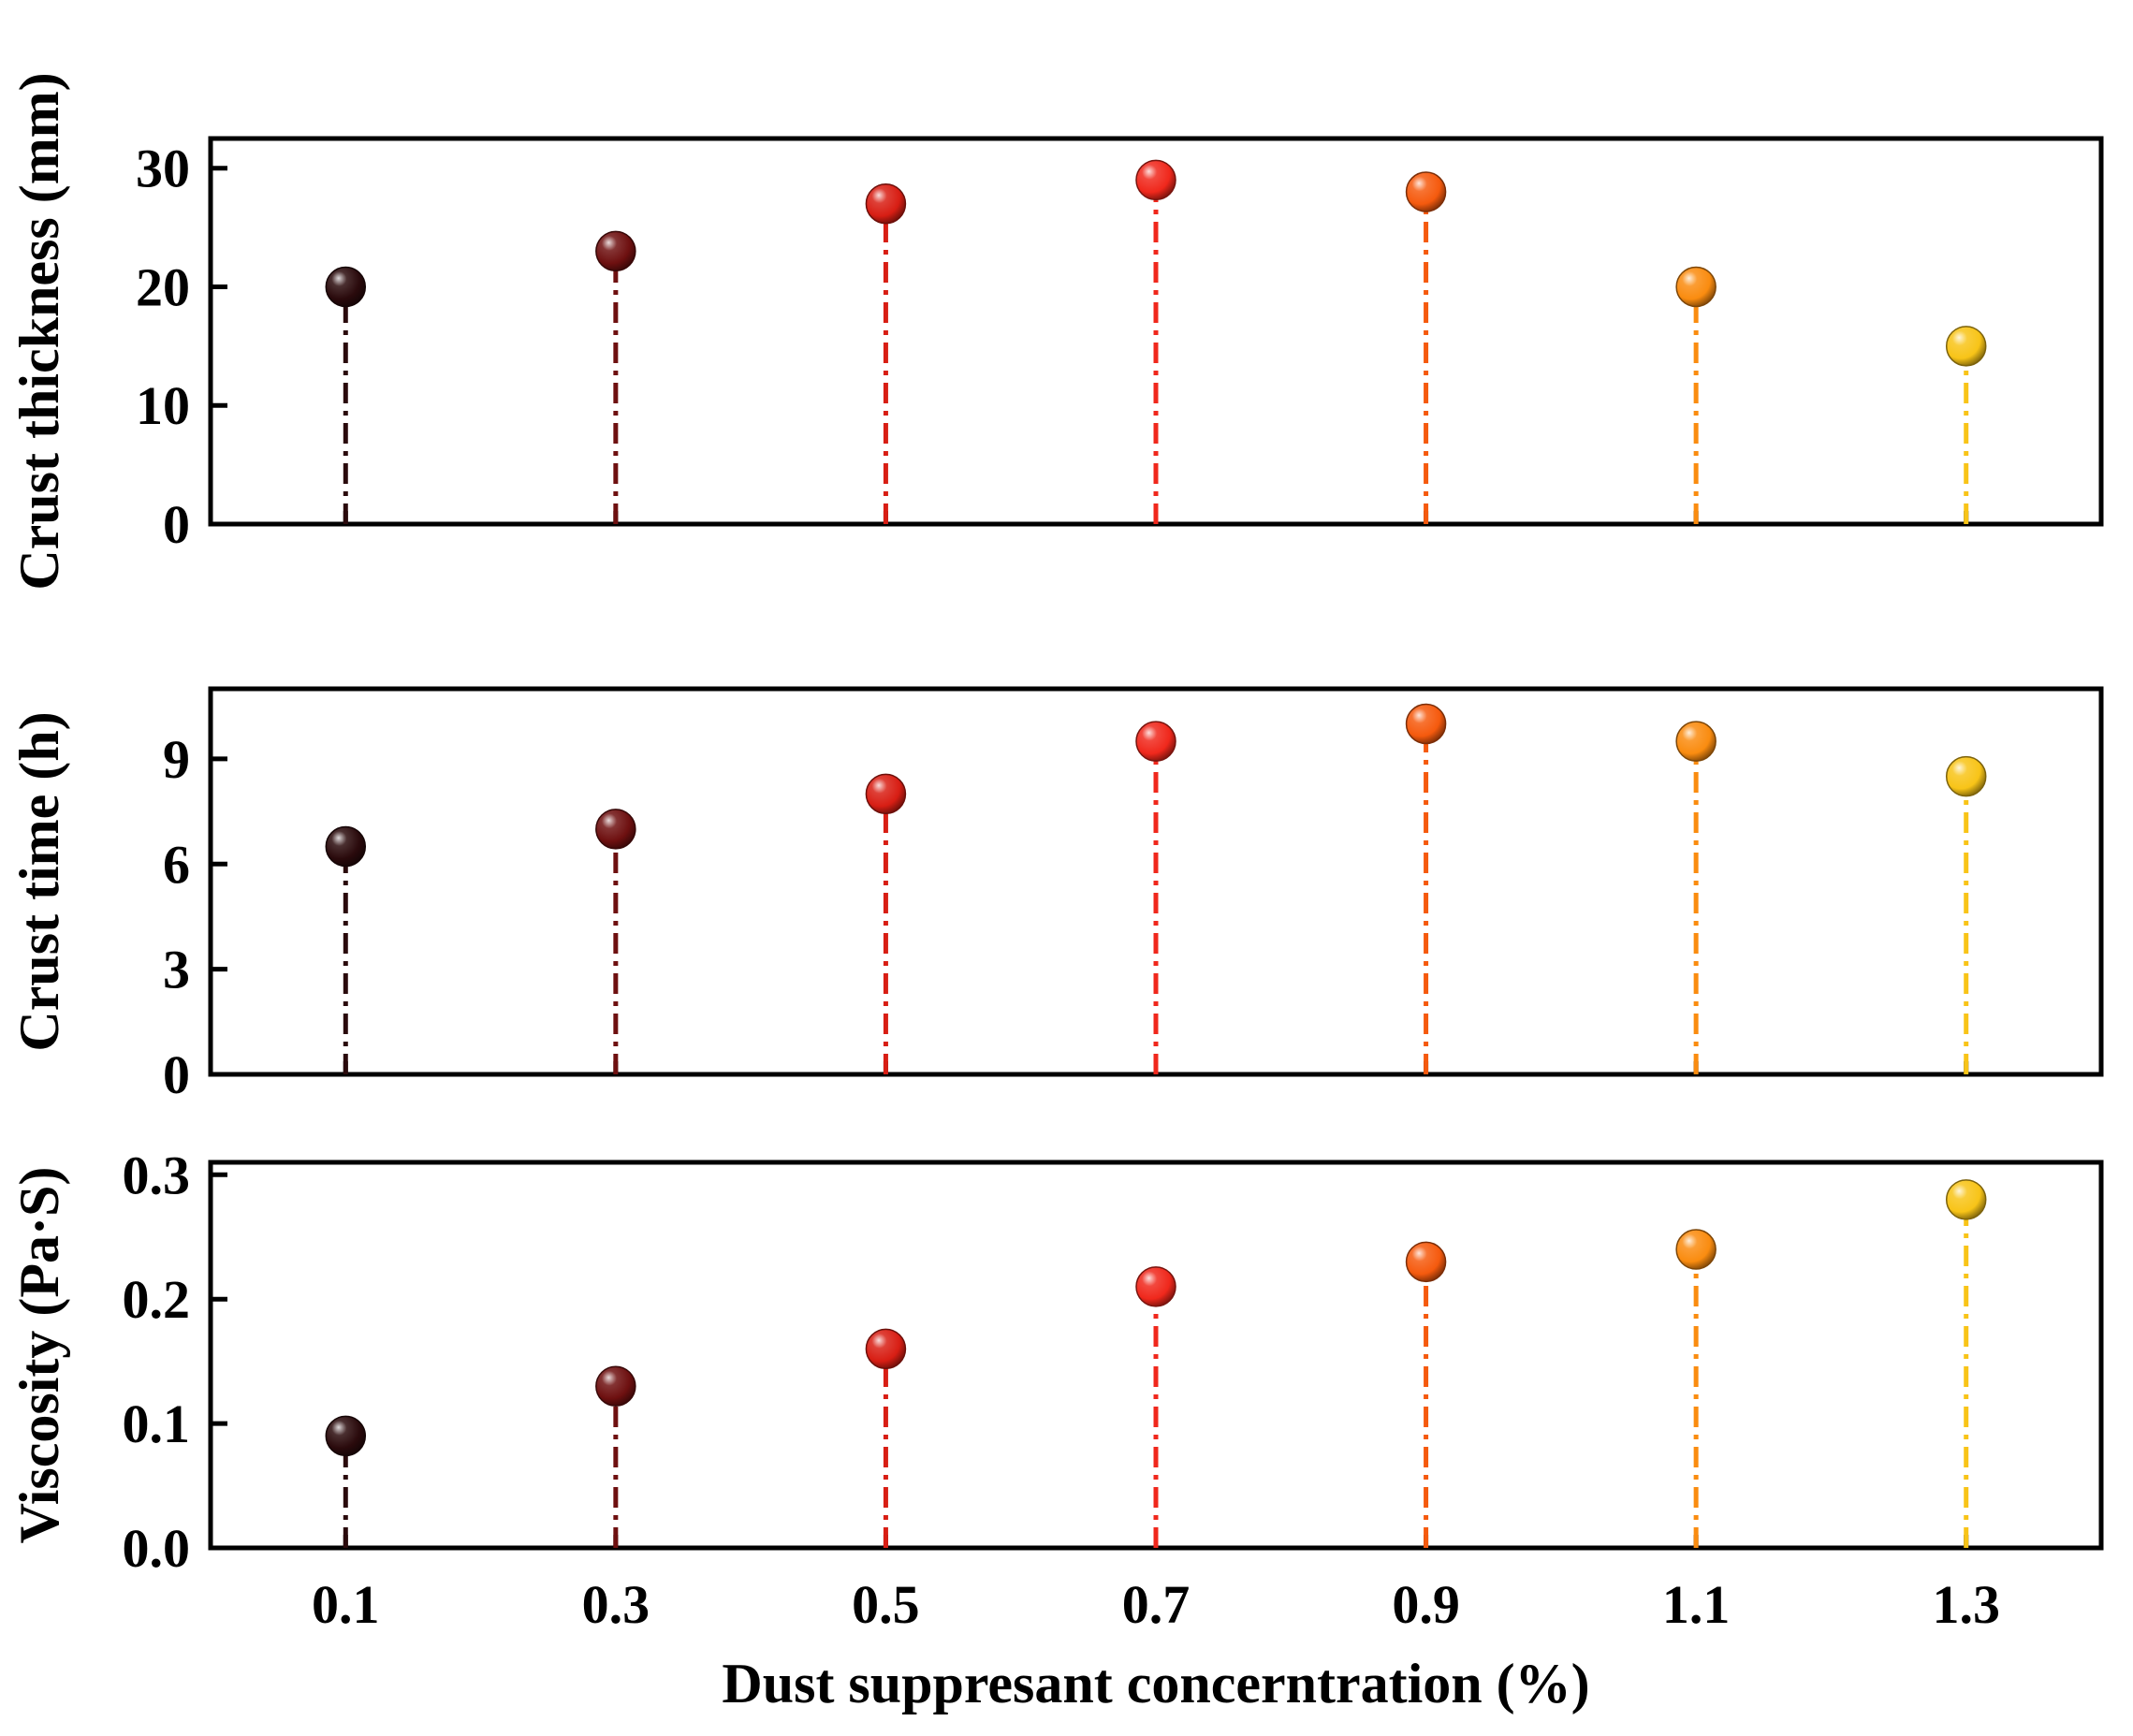  Describe the element at coordinates (1696, 1605) in the screenshot. I see `x-tick-label: 1.1` at that location.